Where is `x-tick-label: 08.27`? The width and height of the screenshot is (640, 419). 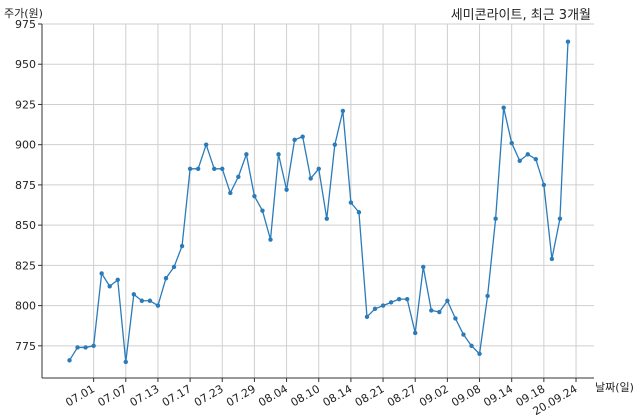 x-tick-label: 08.27 is located at coordinates (402, 395).